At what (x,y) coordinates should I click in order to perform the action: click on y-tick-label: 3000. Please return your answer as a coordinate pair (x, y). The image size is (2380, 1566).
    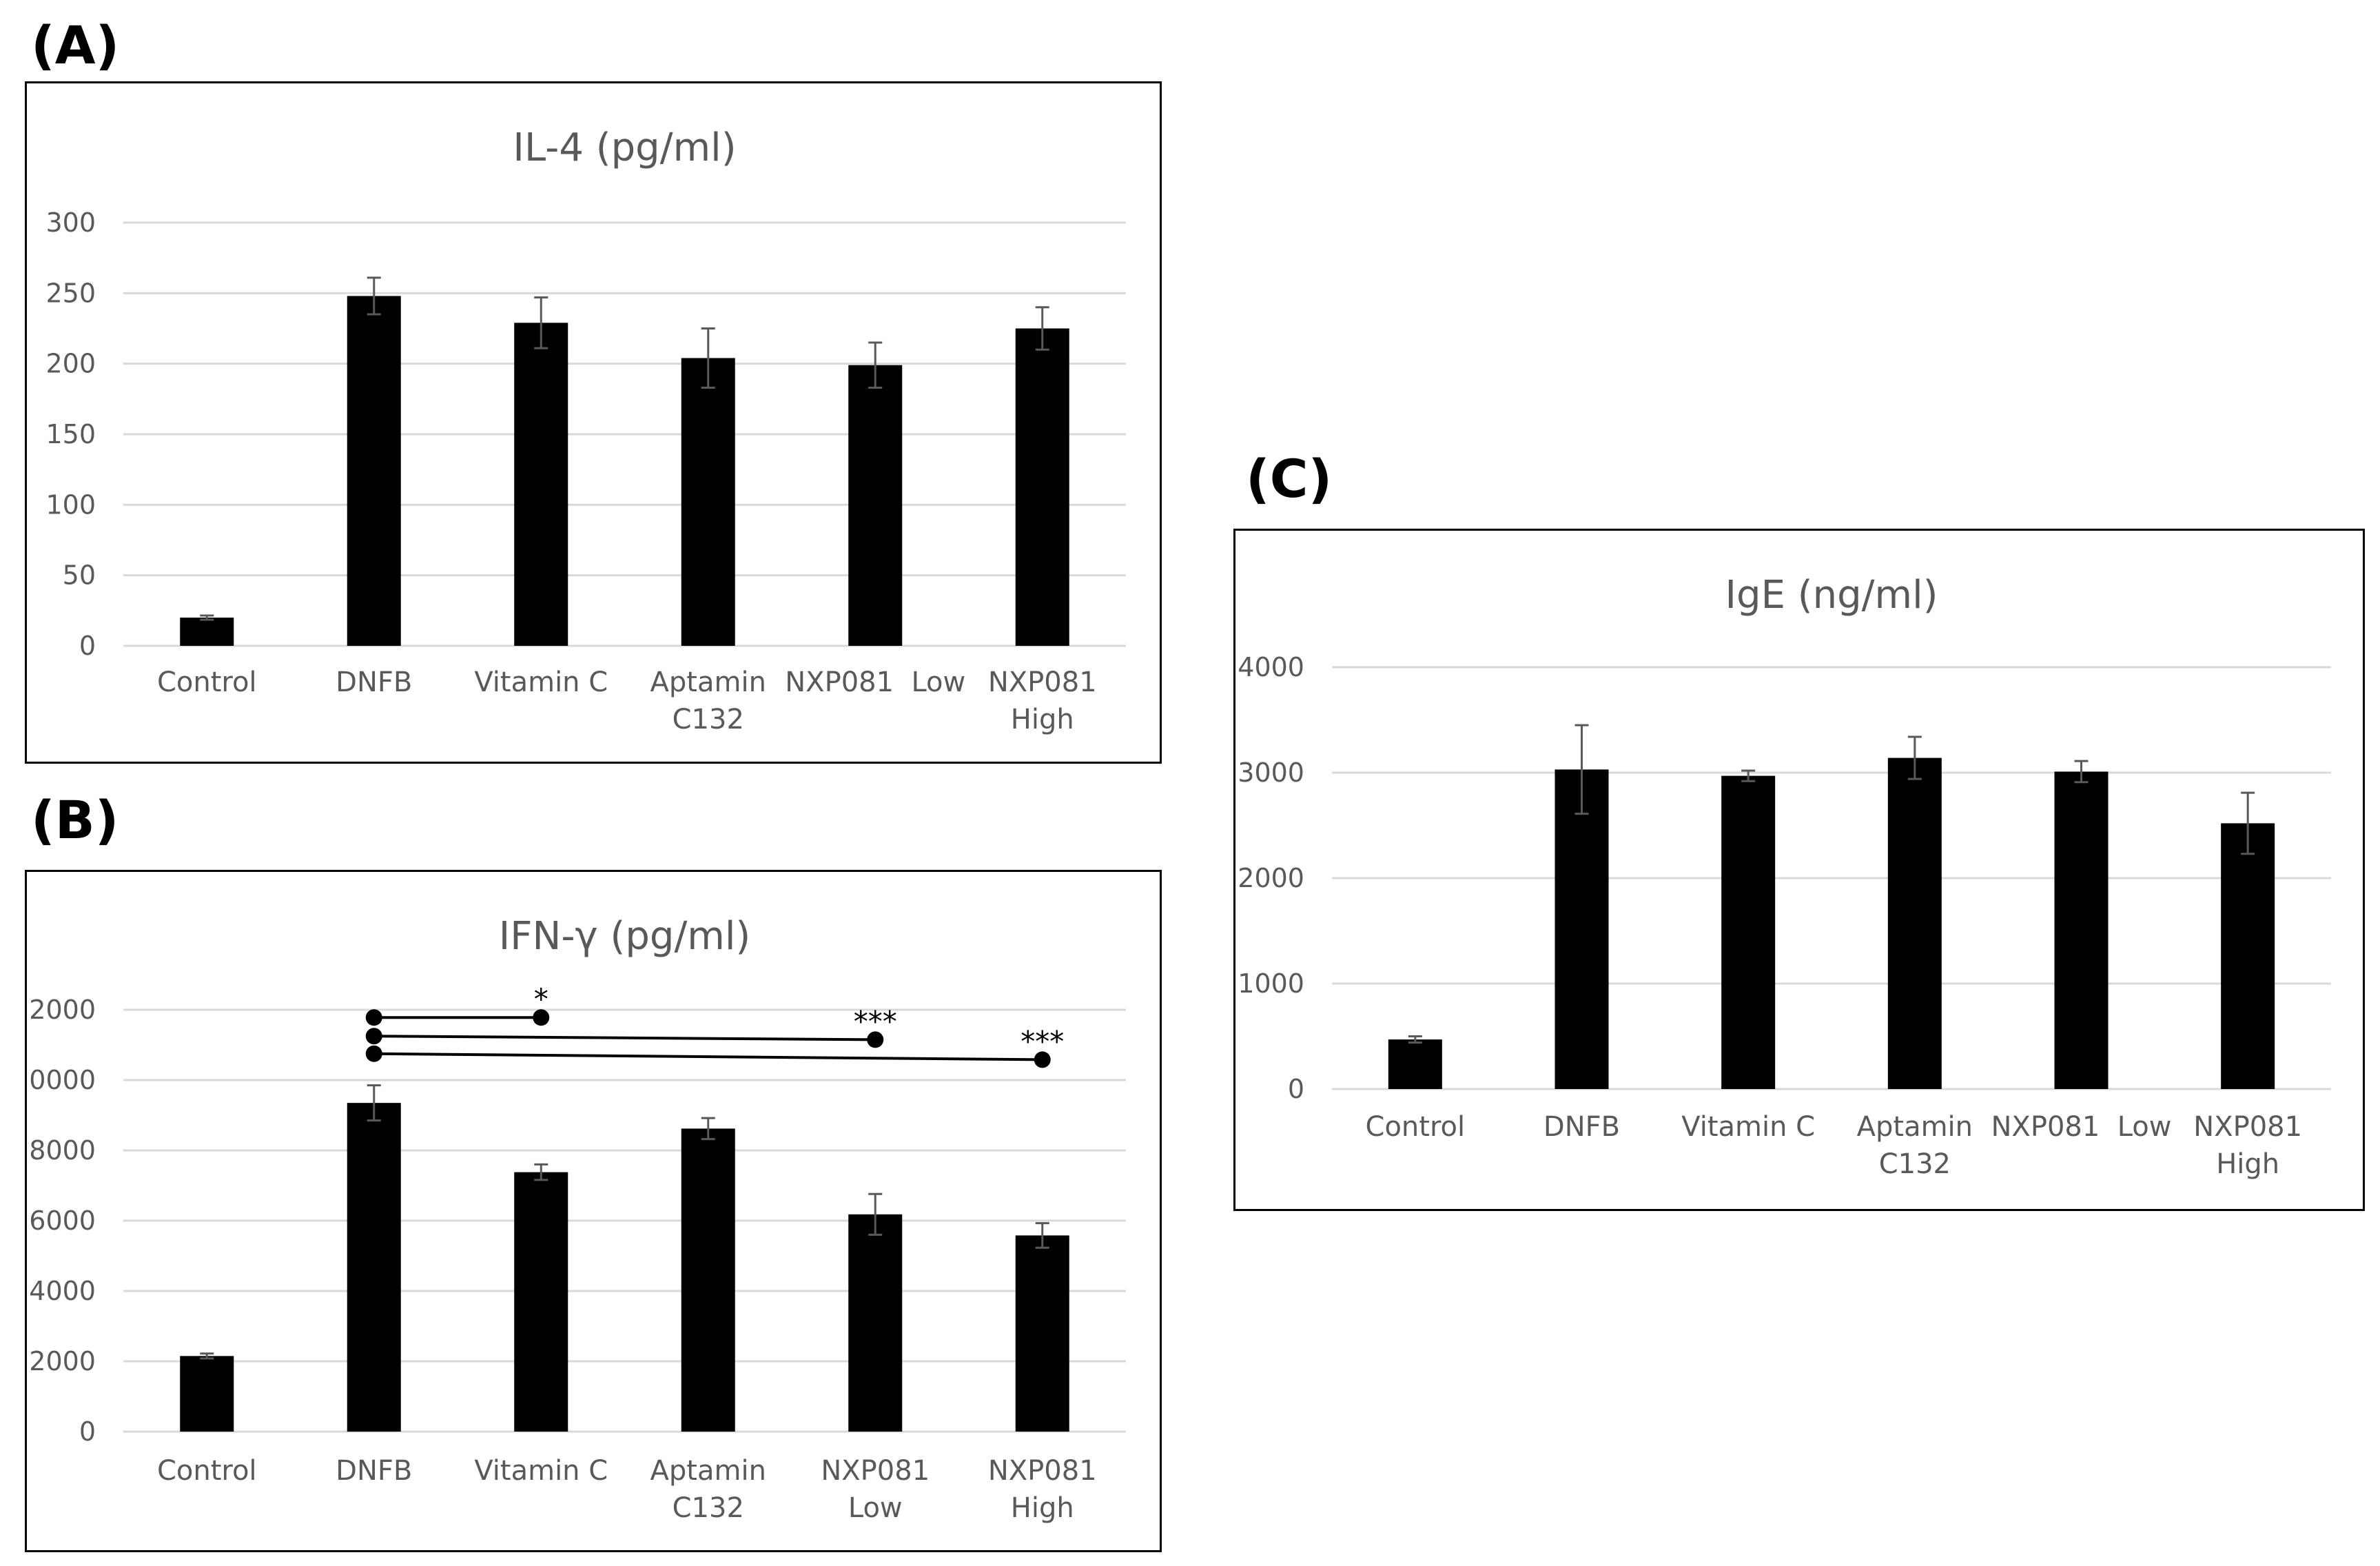
    Looking at the image, I should click on (1271, 773).